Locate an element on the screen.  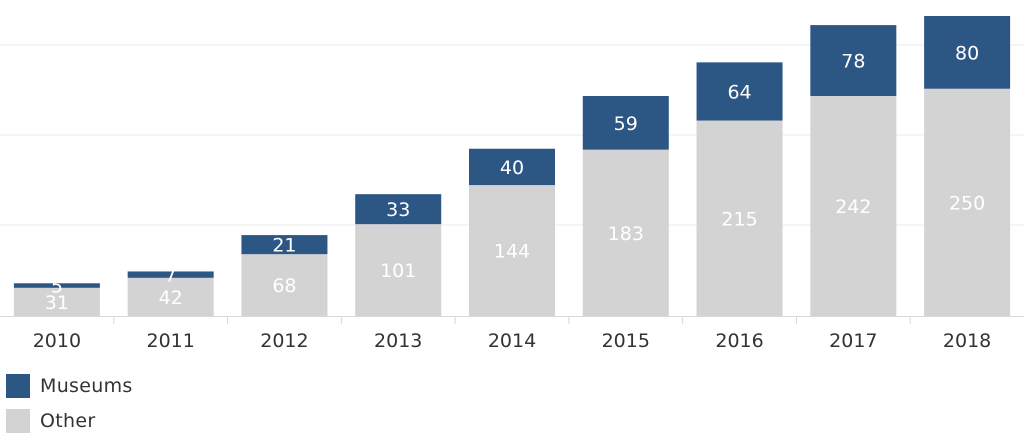
museums-label-2014: 40 is located at coordinates (512, 168).